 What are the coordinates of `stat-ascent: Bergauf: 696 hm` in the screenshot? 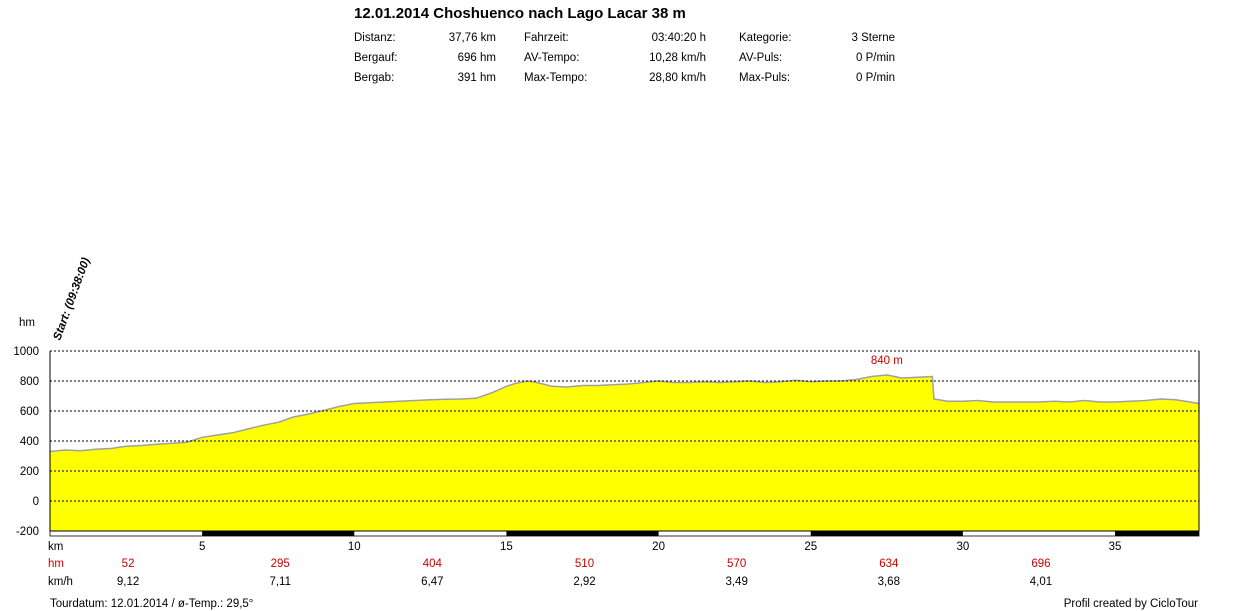 It's located at (425, 61).